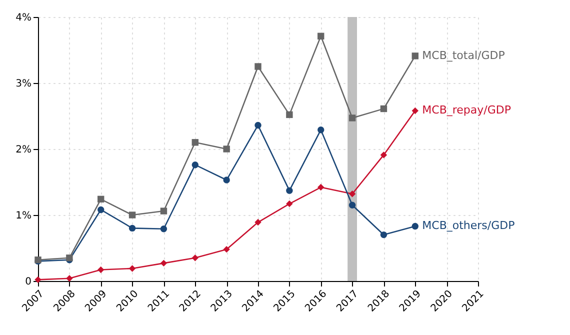 Image resolution: width=570 pixels, height=335 pixels. Describe the element at coordinates (24, 84) in the screenshot. I see `y-tick-label: 3%` at that location.